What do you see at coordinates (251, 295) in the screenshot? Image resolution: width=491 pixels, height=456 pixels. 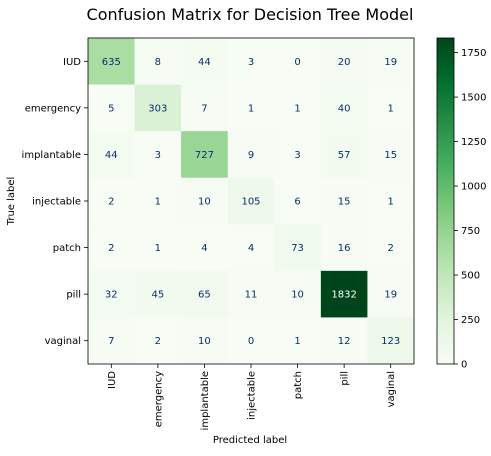 I see `cell-value-label: 11` at bounding box center [251, 295].